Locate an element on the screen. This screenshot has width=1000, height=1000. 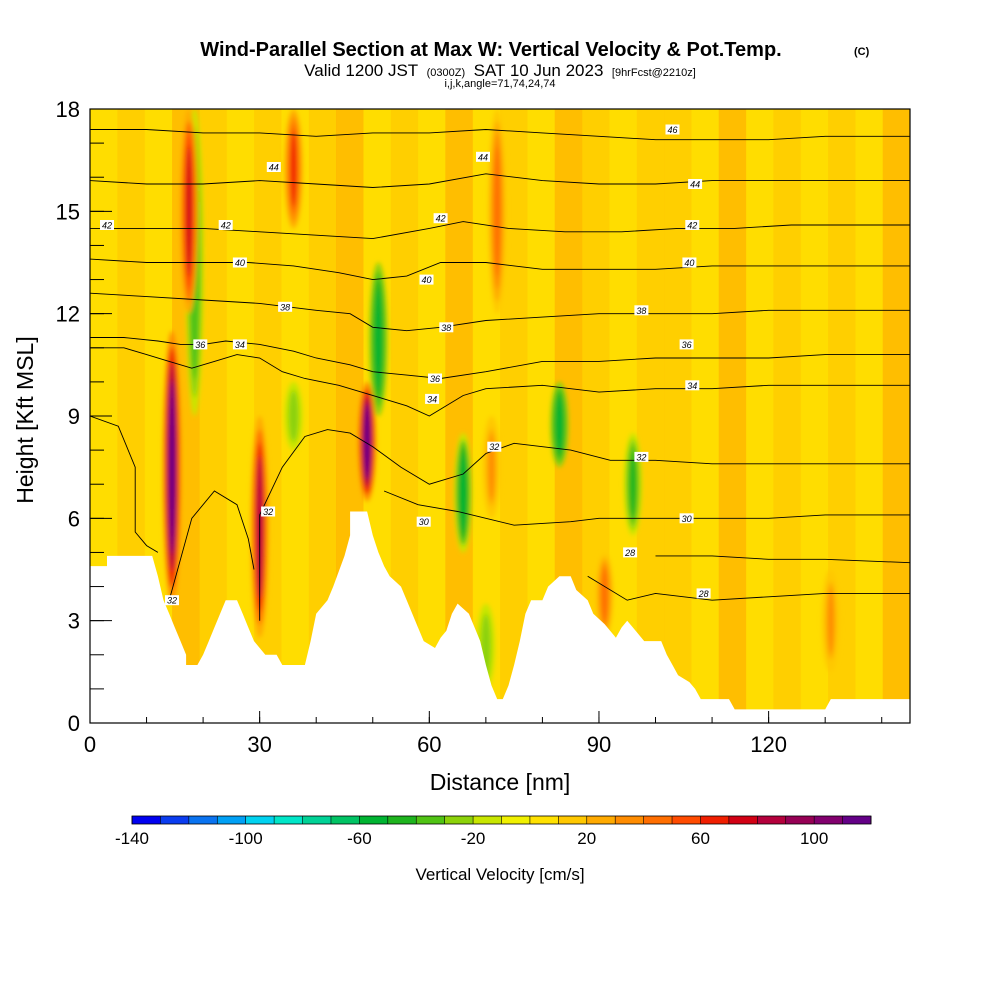
x-tick-label: 0 is located at coordinates (90, 744).